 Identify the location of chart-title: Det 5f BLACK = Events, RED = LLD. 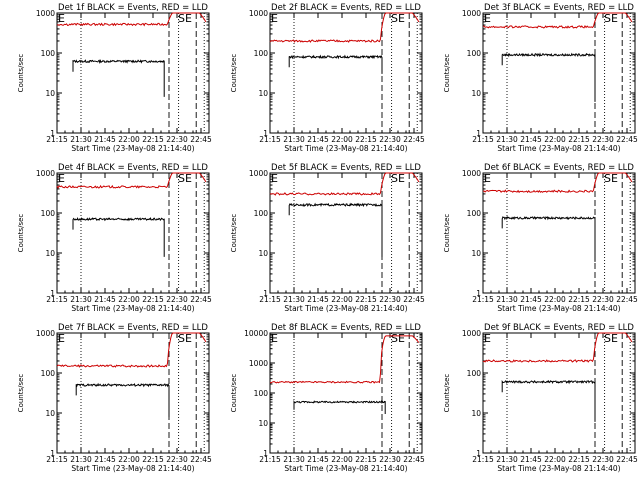
(346, 168).